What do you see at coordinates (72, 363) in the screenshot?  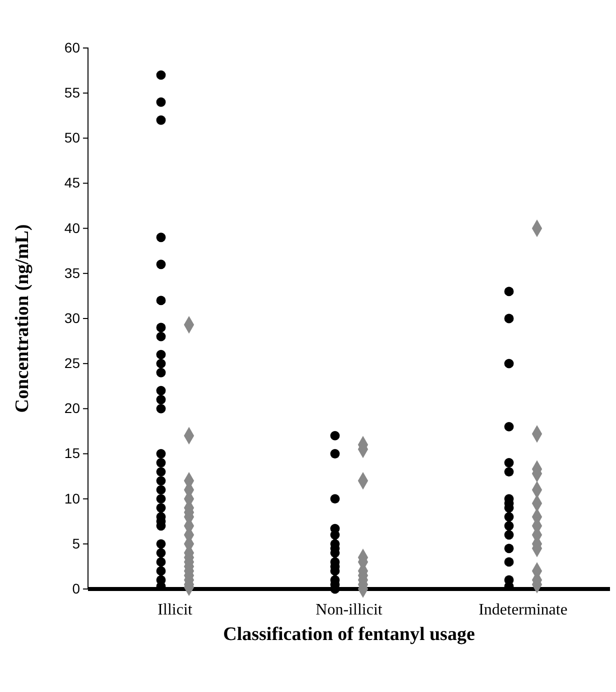 I see `y-tick-label: 25` at bounding box center [72, 363].